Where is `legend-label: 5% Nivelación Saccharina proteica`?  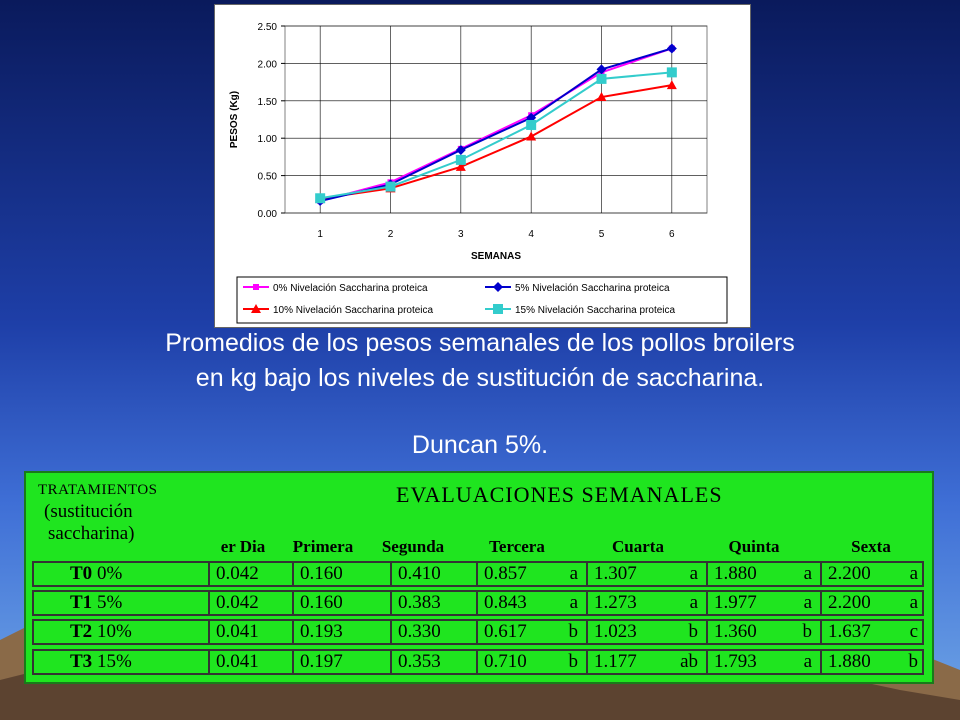
legend-label: 5% Nivelación Saccharina proteica is located at coordinates (592, 288).